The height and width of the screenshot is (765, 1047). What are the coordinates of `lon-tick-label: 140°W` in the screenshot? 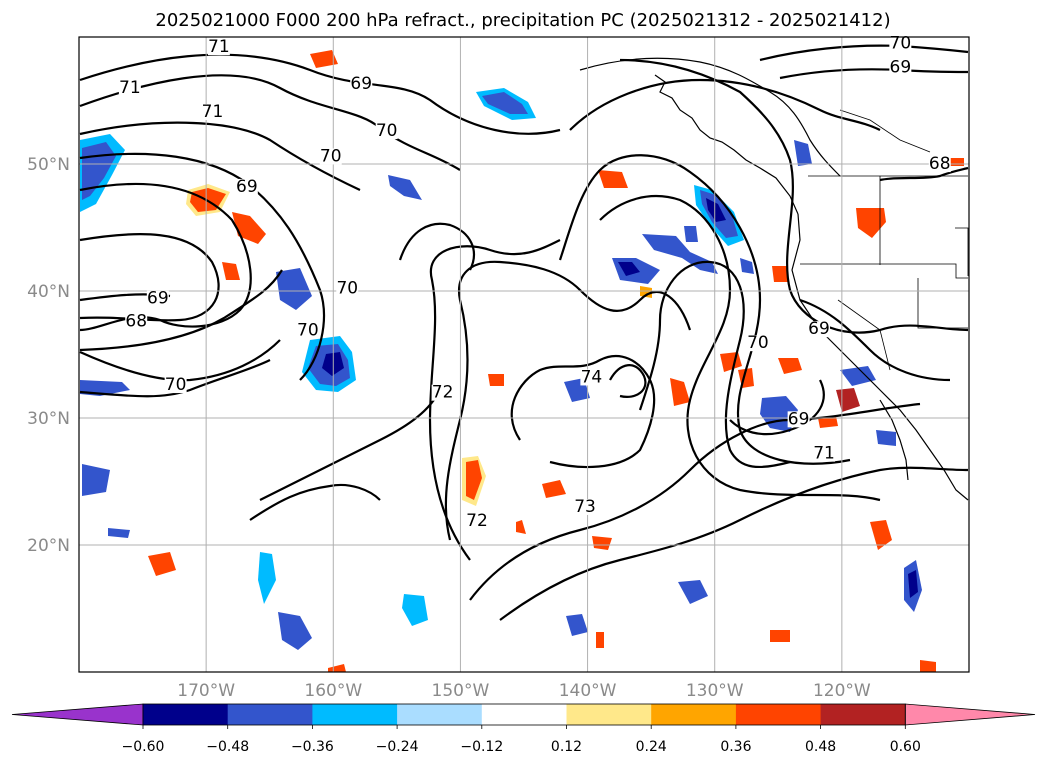 It's located at (588, 691).